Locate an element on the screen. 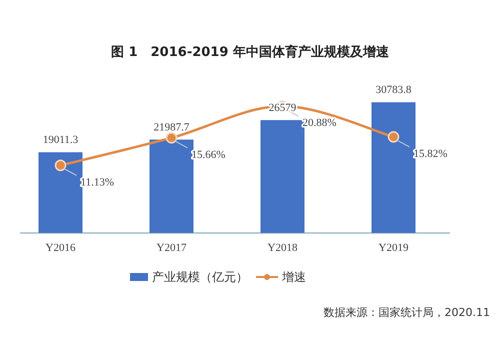  data-label: 30783.8 is located at coordinates (394, 90).